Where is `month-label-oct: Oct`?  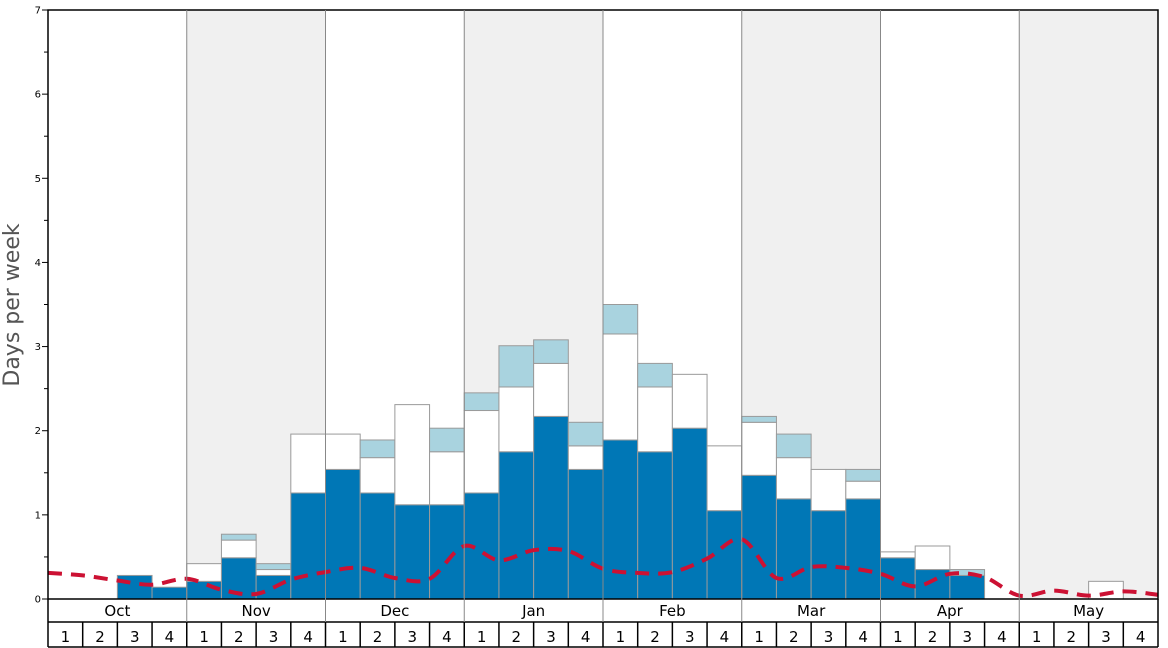 month-label-oct: Oct is located at coordinates (117, 611).